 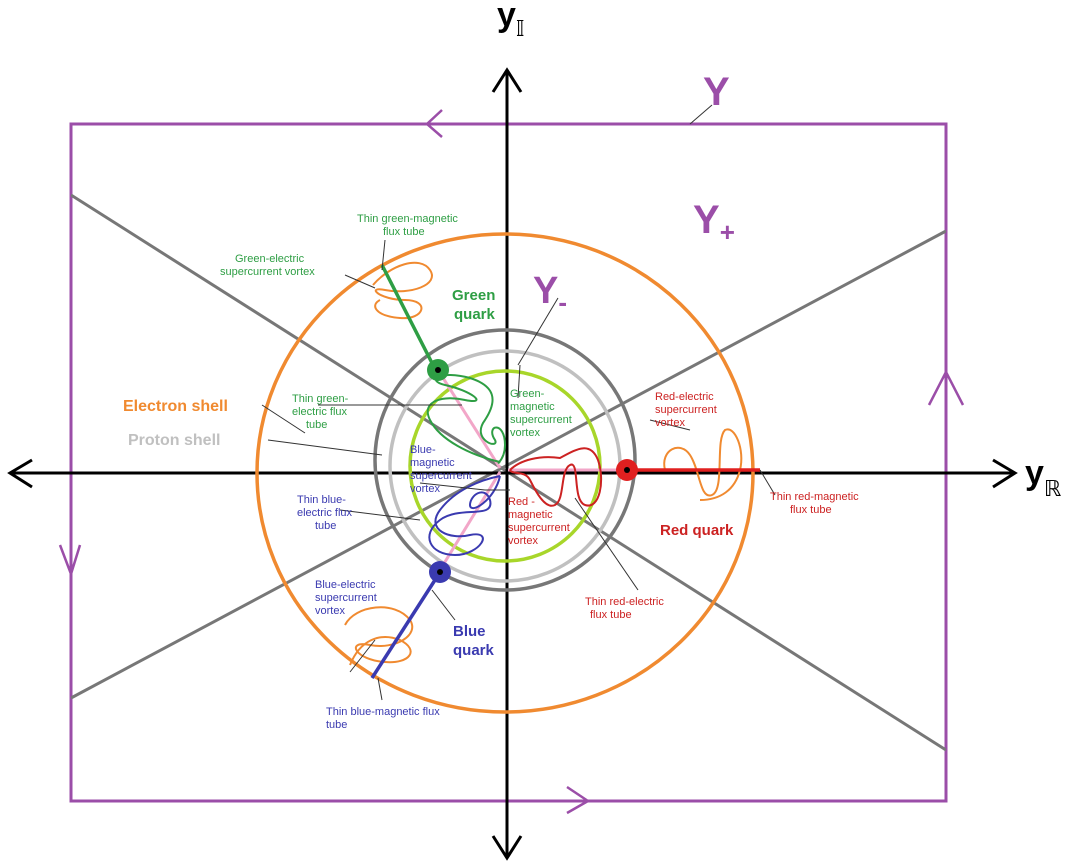 What do you see at coordinates (325, 513) in the screenshot?
I see `thin-blue-electric-label: Thin blue-electric flux tube` at bounding box center [325, 513].